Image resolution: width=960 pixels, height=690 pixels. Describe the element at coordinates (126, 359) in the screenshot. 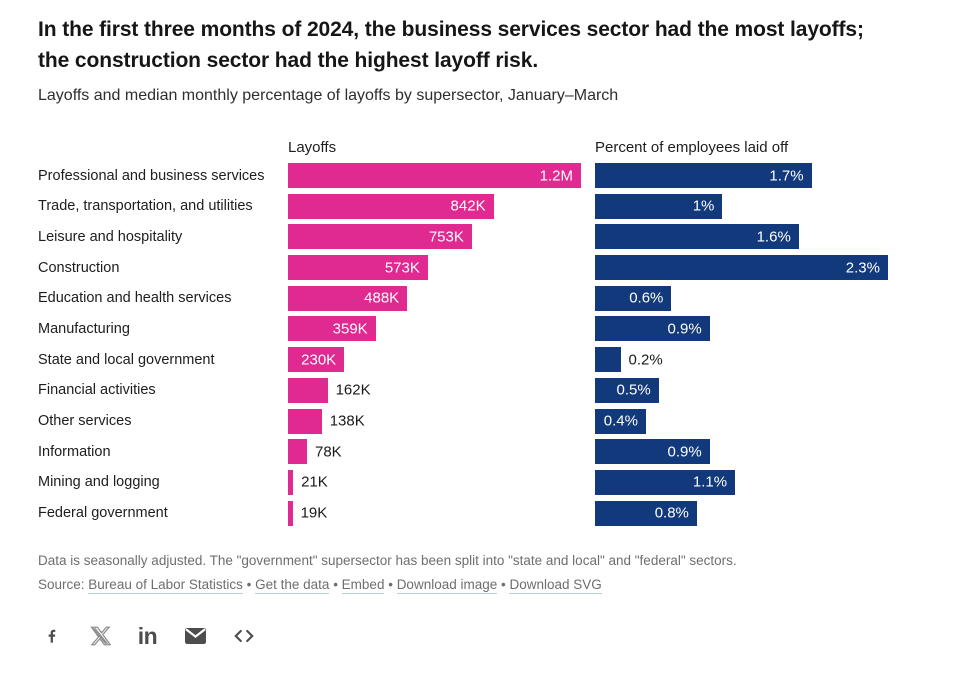

I see `category-label: State and local government` at that location.